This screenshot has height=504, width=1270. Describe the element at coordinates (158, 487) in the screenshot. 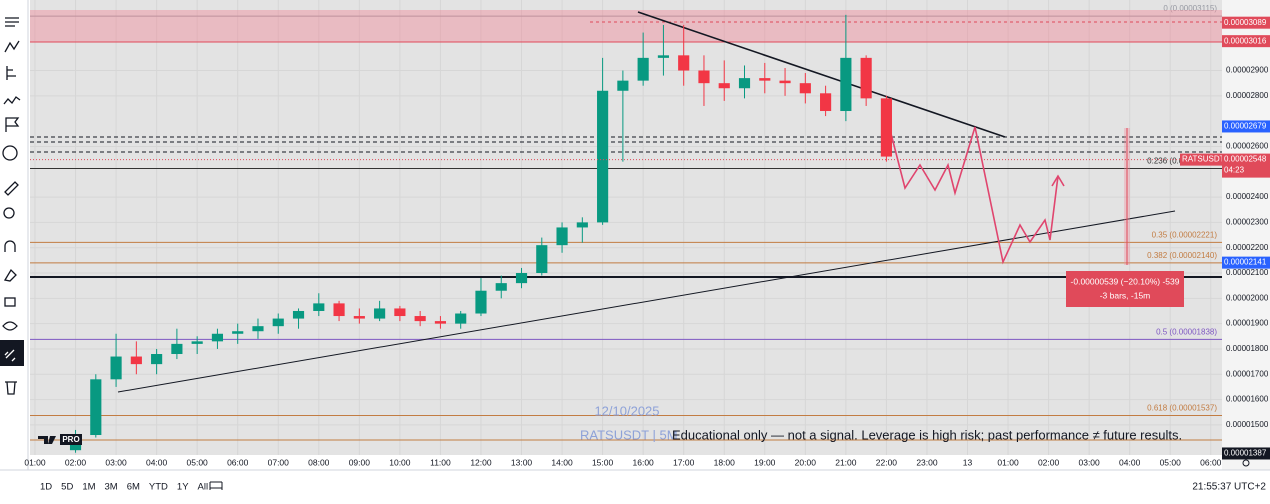

I see `range-button: YTD` at that location.